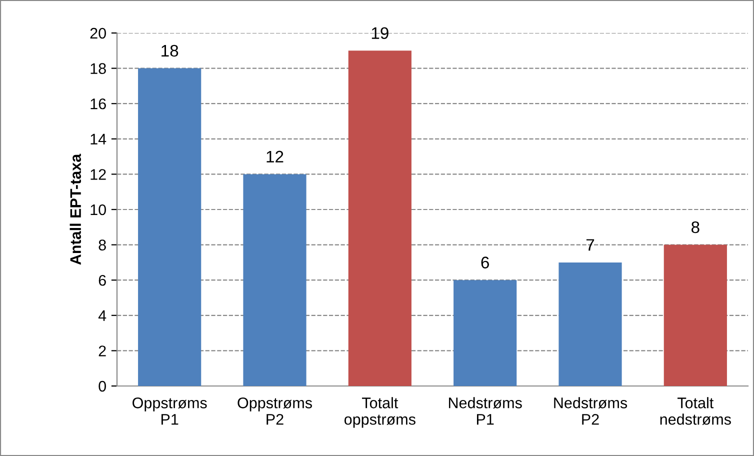 The height and width of the screenshot is (456, 754). What do you see at coordinates (98, 139) in the screenshot?
I see `y-tick-label: 14` at bounding box center [98, 139].